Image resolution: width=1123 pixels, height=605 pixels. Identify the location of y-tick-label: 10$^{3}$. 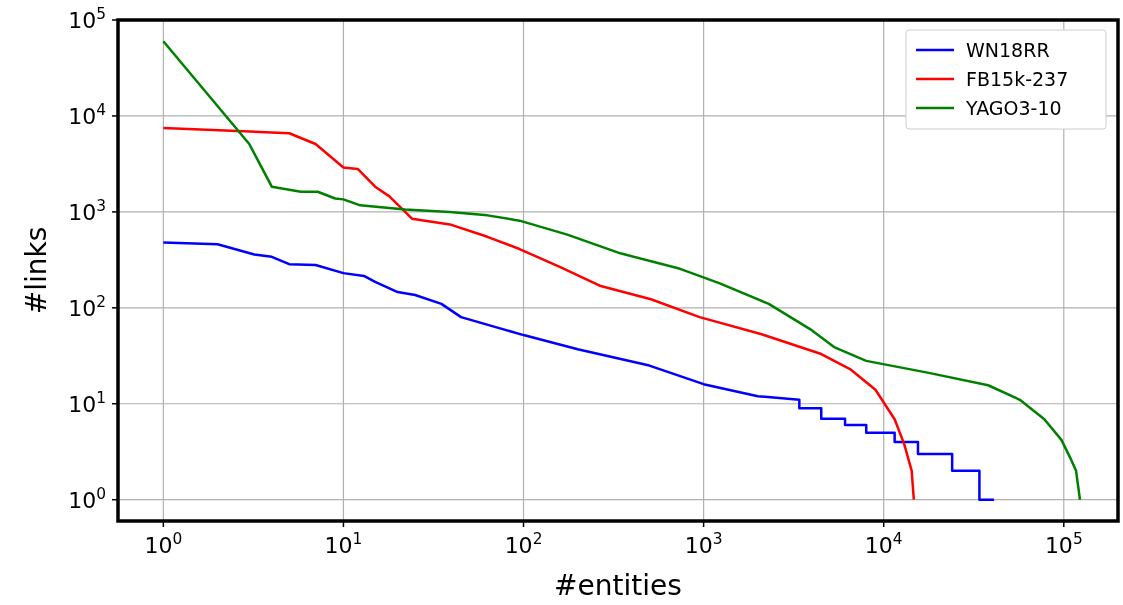
(87, 210).